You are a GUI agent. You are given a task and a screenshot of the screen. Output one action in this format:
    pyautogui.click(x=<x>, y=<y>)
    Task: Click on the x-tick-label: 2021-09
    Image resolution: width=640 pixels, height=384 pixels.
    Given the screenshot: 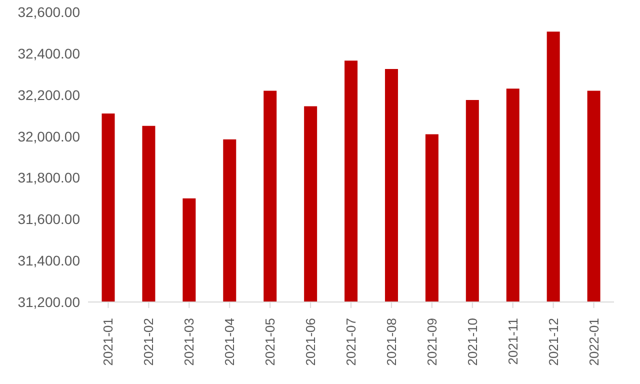 What is the action you would take?
    pyautogui.click(x=432, y=342)
    